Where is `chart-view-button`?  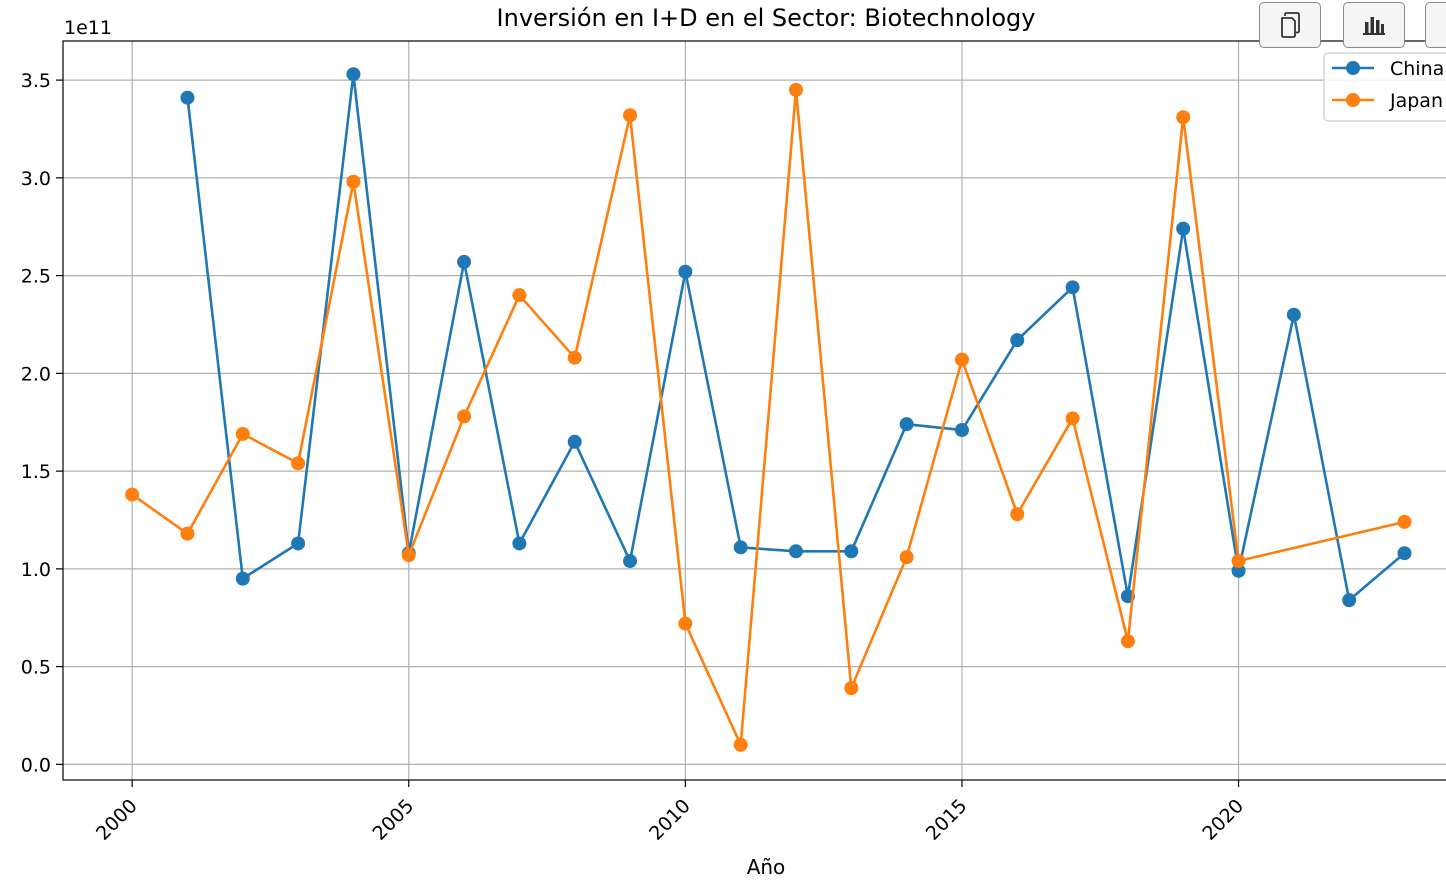
chart-view-button is located at coordinates (1374, 25).